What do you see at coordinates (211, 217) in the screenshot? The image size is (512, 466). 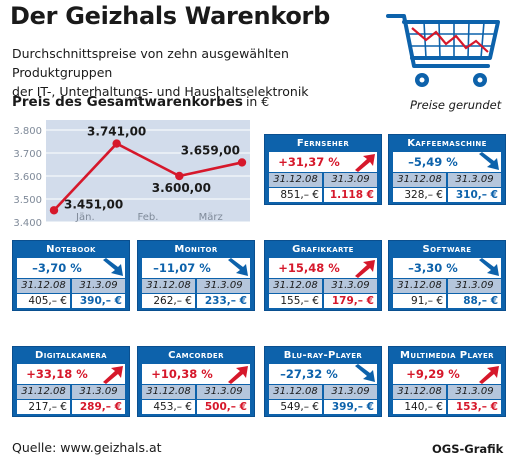 I see `x-tick-label: März` at bounding box center [211, 217].